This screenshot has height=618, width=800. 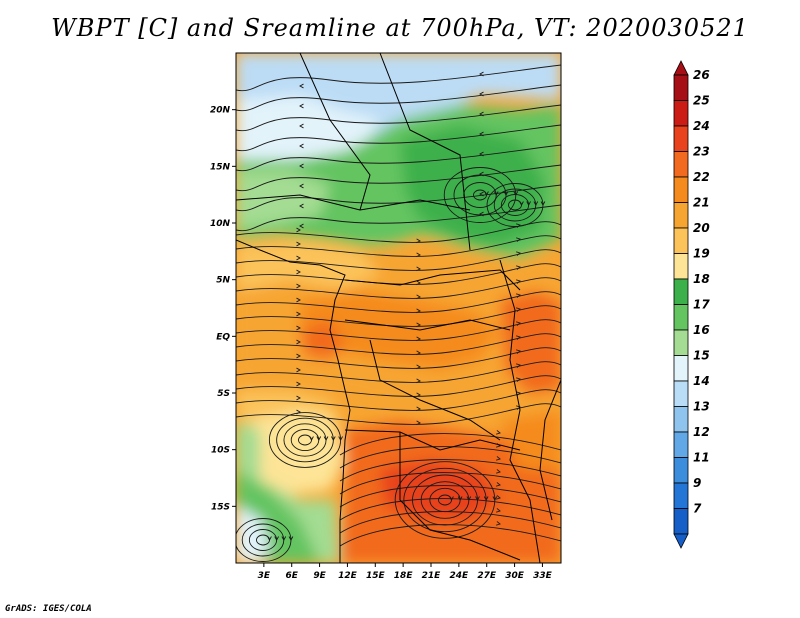 I want to click on lon-tick-label: 30E, so click(x=515, y=576).